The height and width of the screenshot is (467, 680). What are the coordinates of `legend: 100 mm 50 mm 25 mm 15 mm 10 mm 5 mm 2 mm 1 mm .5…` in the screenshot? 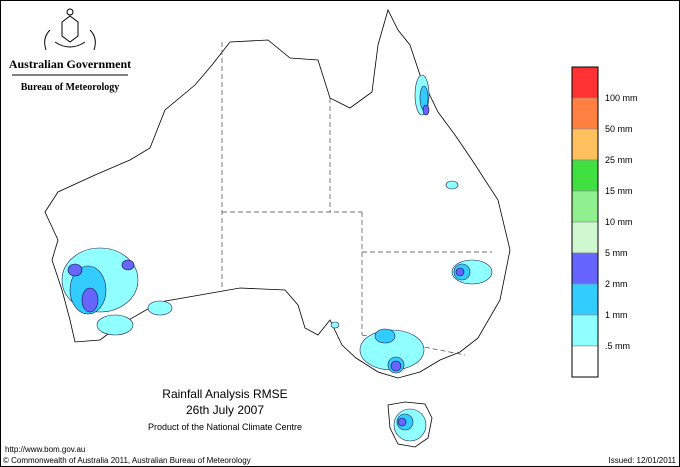 It's located at (604, 222).